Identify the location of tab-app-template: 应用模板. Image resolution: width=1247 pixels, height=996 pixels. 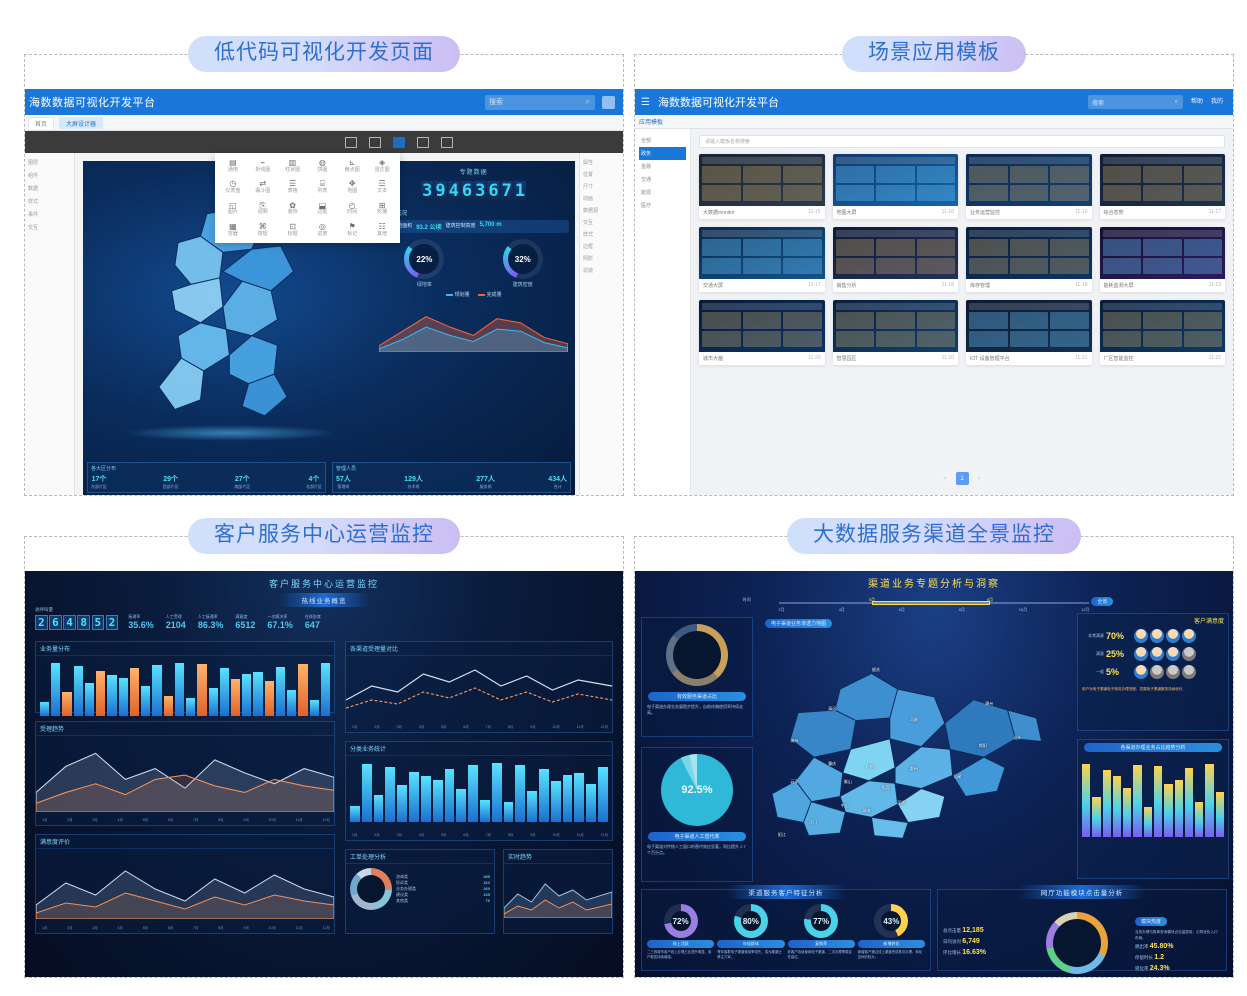
(651, 123).